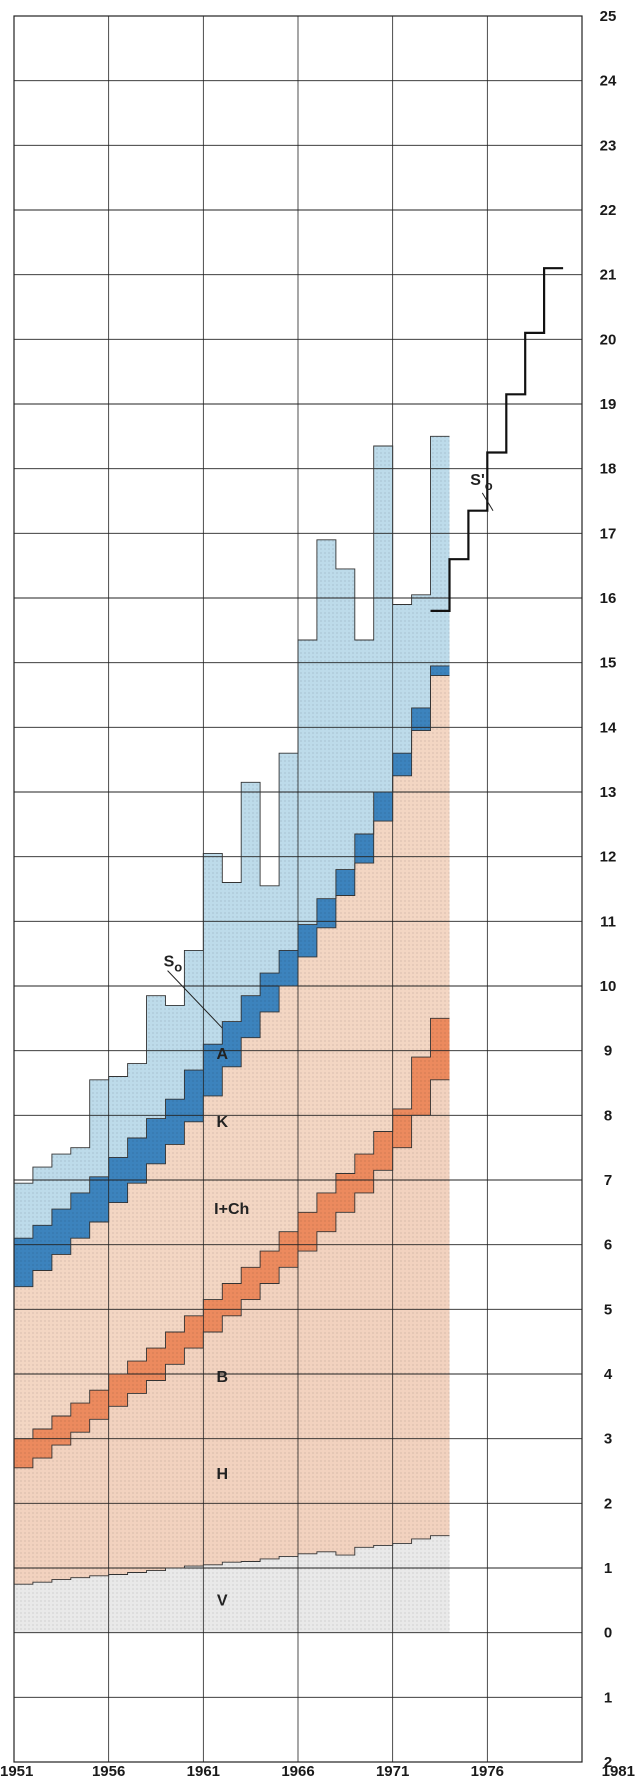 The width and height of the screenshot is (635, 1779). I want to click on y-tick-label: 3, so click(608, 1439).